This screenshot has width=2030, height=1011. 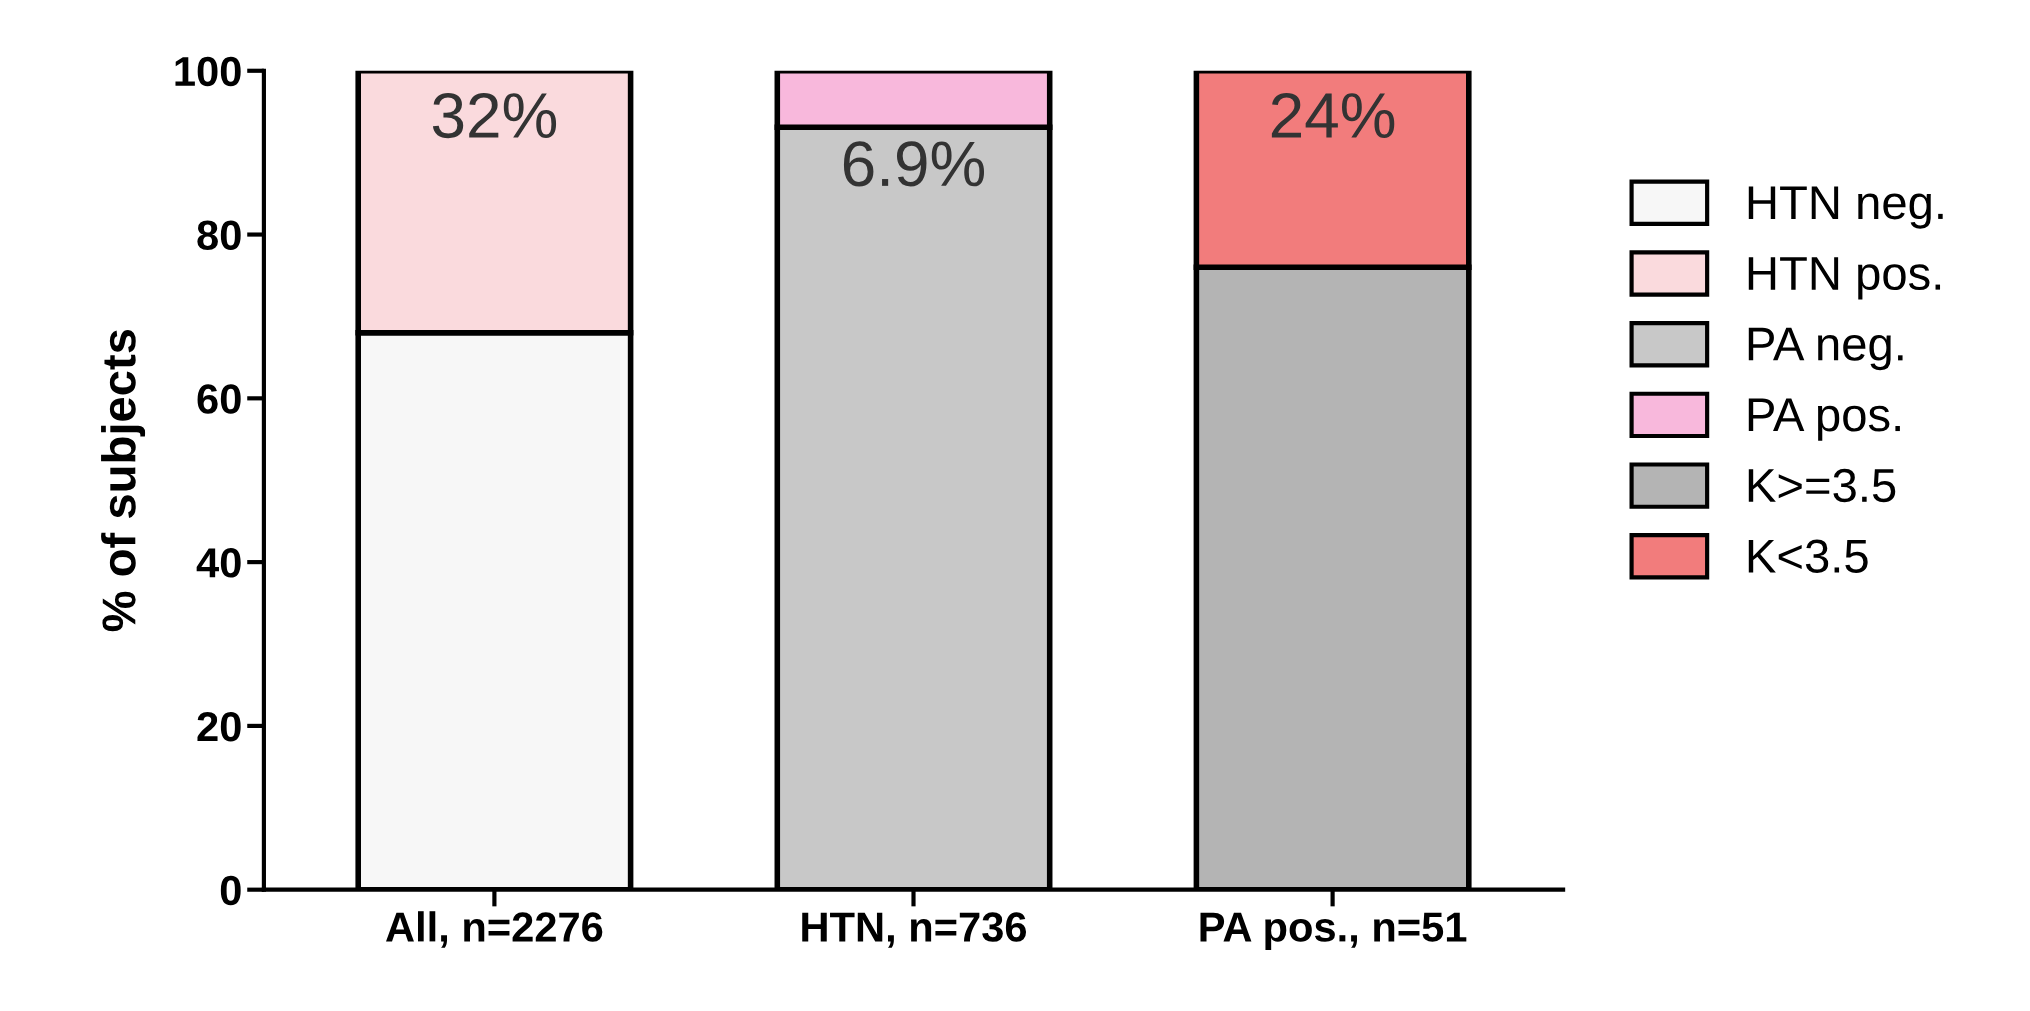 I want to click on x-tick-label: PA pos., n=51, so click(x=1333, y=931).